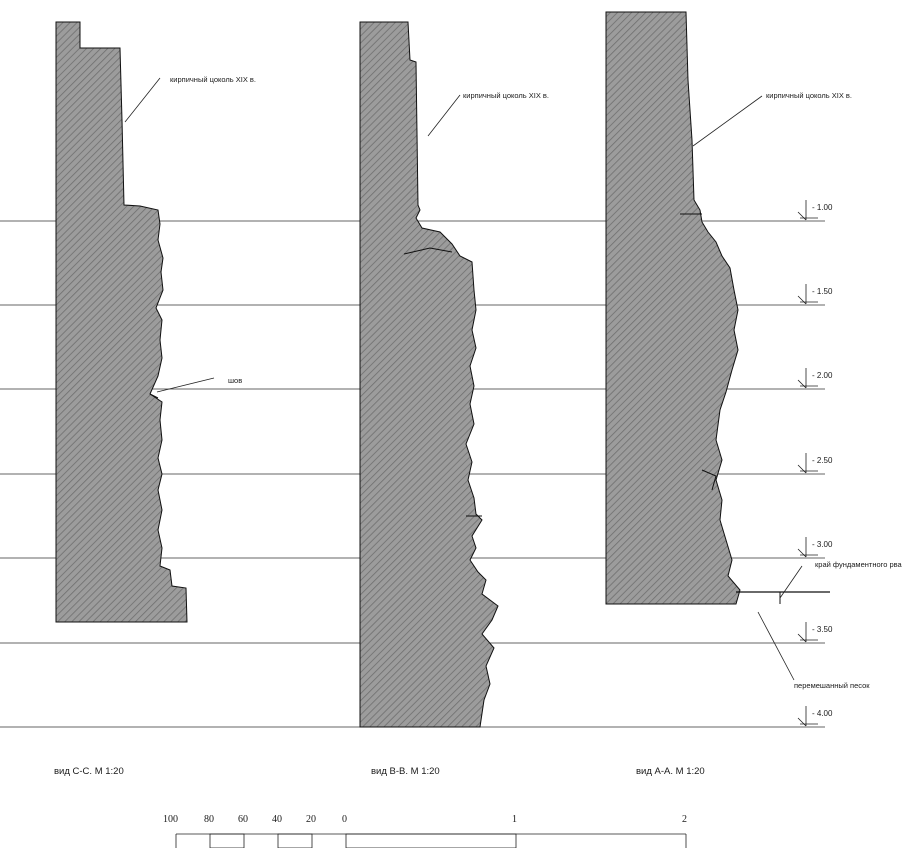 Image resolution: width=919 pixels, height=848 pixels. I want to click on scale-label: 40, so click(277, 819).